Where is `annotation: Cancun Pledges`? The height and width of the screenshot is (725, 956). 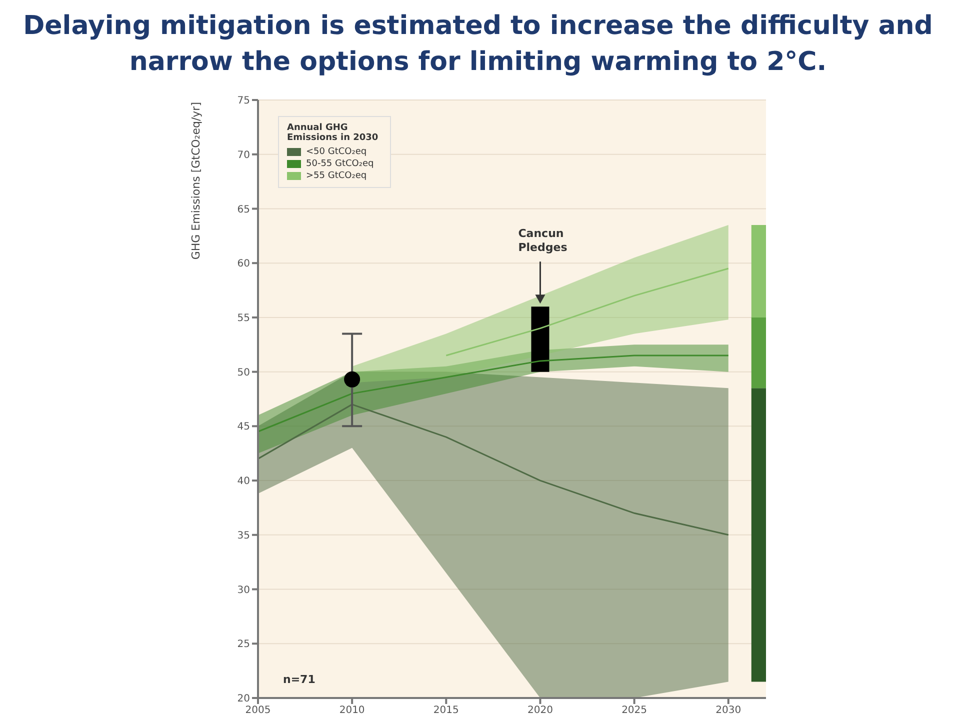
annotation: Cancun Pledges is located at coordinates (543, 240).